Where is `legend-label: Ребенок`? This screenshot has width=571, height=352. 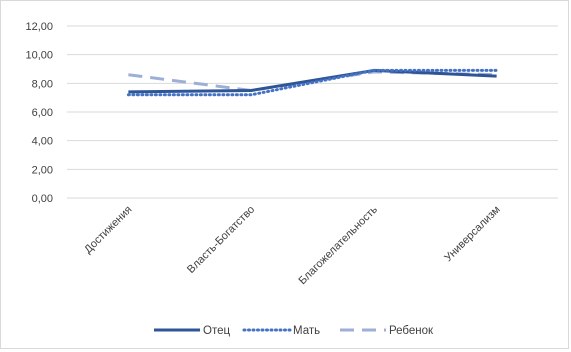
legend-label: Ребенок is located at coordinates (411, 331).